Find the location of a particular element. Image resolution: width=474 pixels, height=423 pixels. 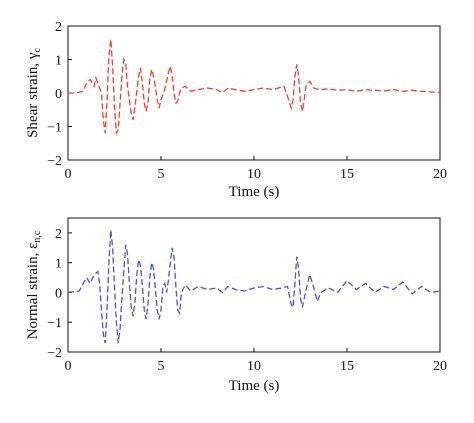

normal-x-axis-label: Time (s) is located at coordinates (254, 386).